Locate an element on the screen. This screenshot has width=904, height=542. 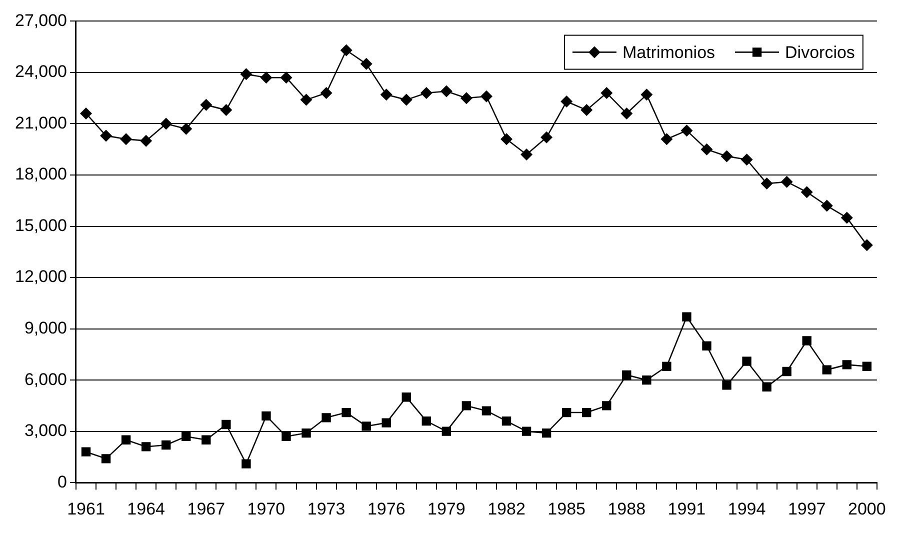
y-tick-label: 24,000 is located at coordinates (40, 72).